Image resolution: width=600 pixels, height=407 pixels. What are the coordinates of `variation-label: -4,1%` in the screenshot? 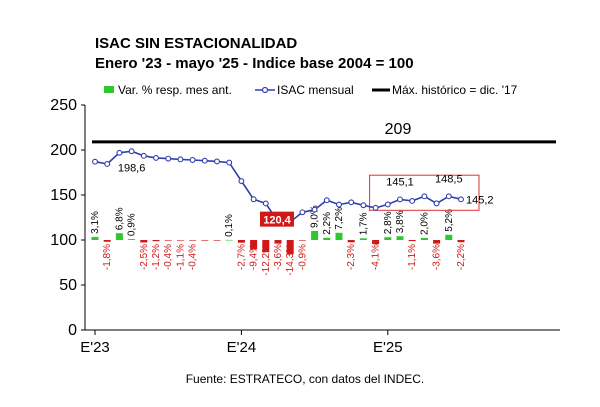 It's located at (376, 257).